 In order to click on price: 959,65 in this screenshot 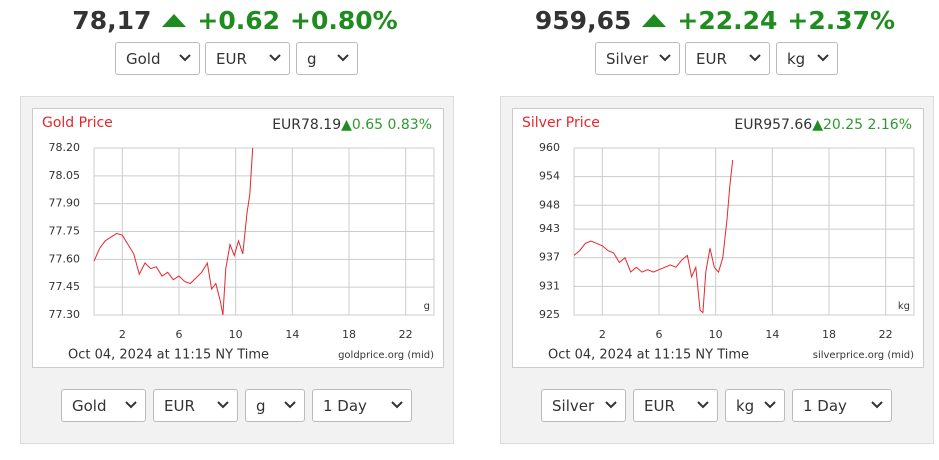, I will do `click(583, 20)`.